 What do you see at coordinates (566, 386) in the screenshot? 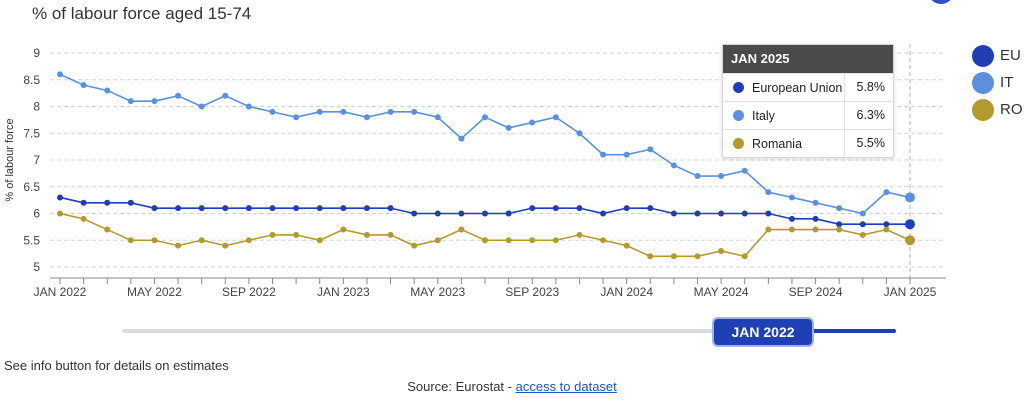
I see `dataset-link: access to dataset` at bounding box center [566, 386].